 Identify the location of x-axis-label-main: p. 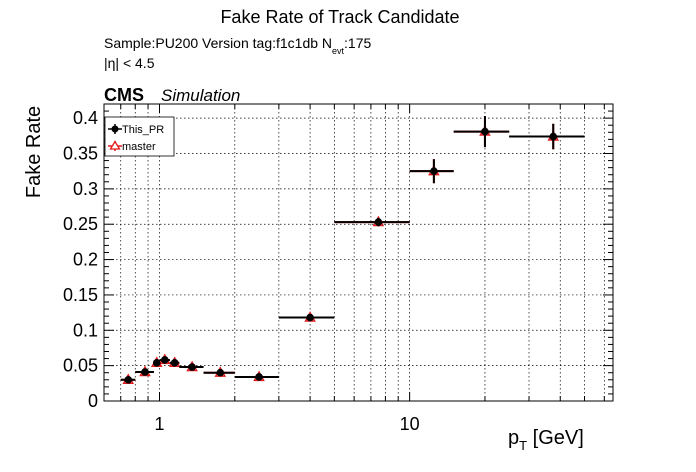
(513, 438).